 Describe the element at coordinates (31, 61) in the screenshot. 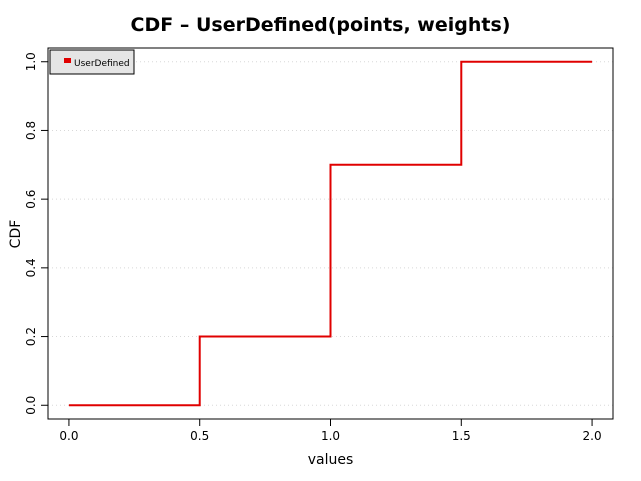

I see `y-tick-label: 1.0` at that location.